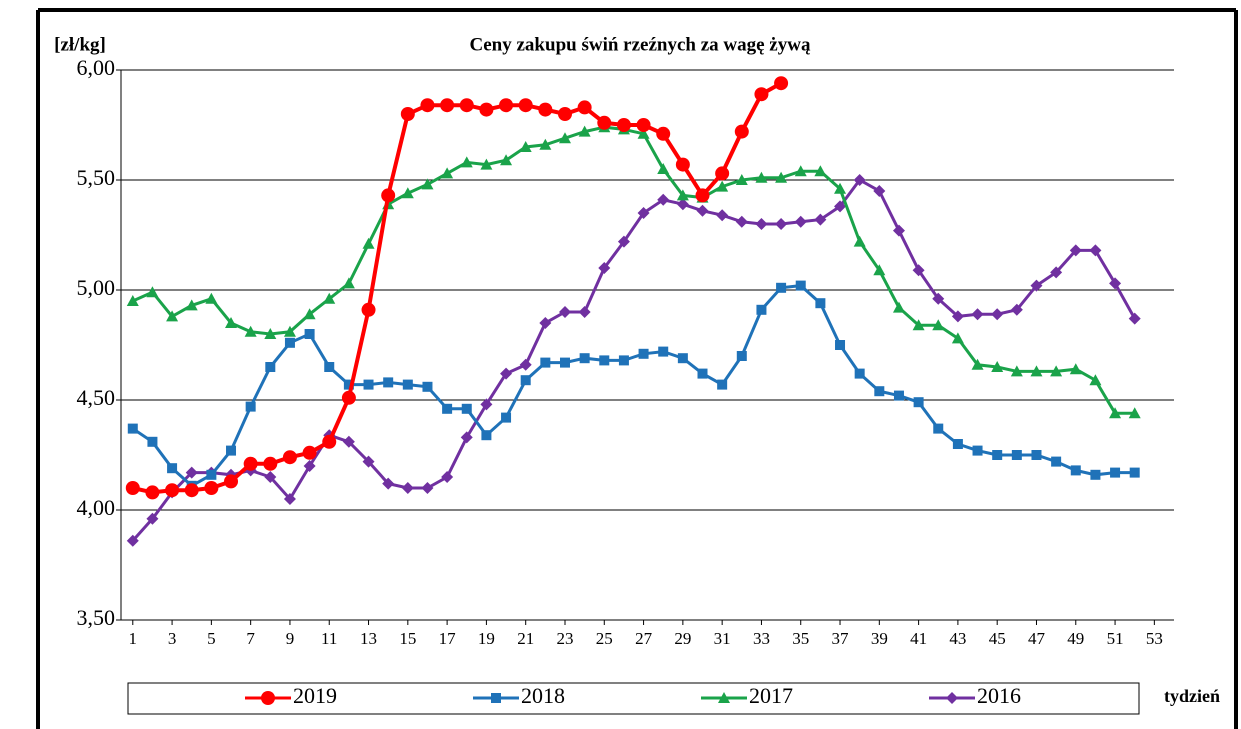 This screenshot has height=729, width=1241. I want to click on legend: 2019 2018 2017 2016, so click(633, 695).